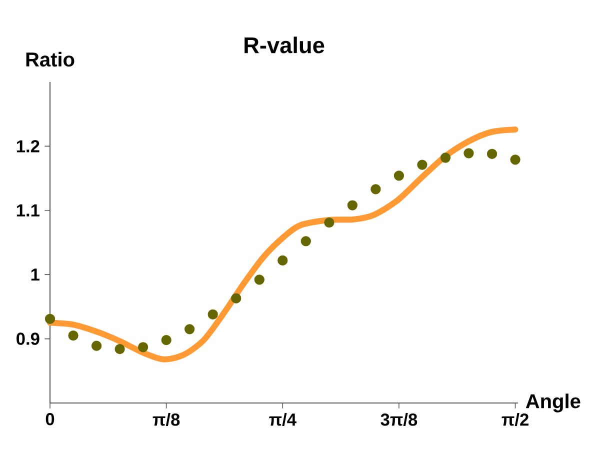 The image size is (600, 452). I want to click on x-tick-label: π/8, so click(166, 419).